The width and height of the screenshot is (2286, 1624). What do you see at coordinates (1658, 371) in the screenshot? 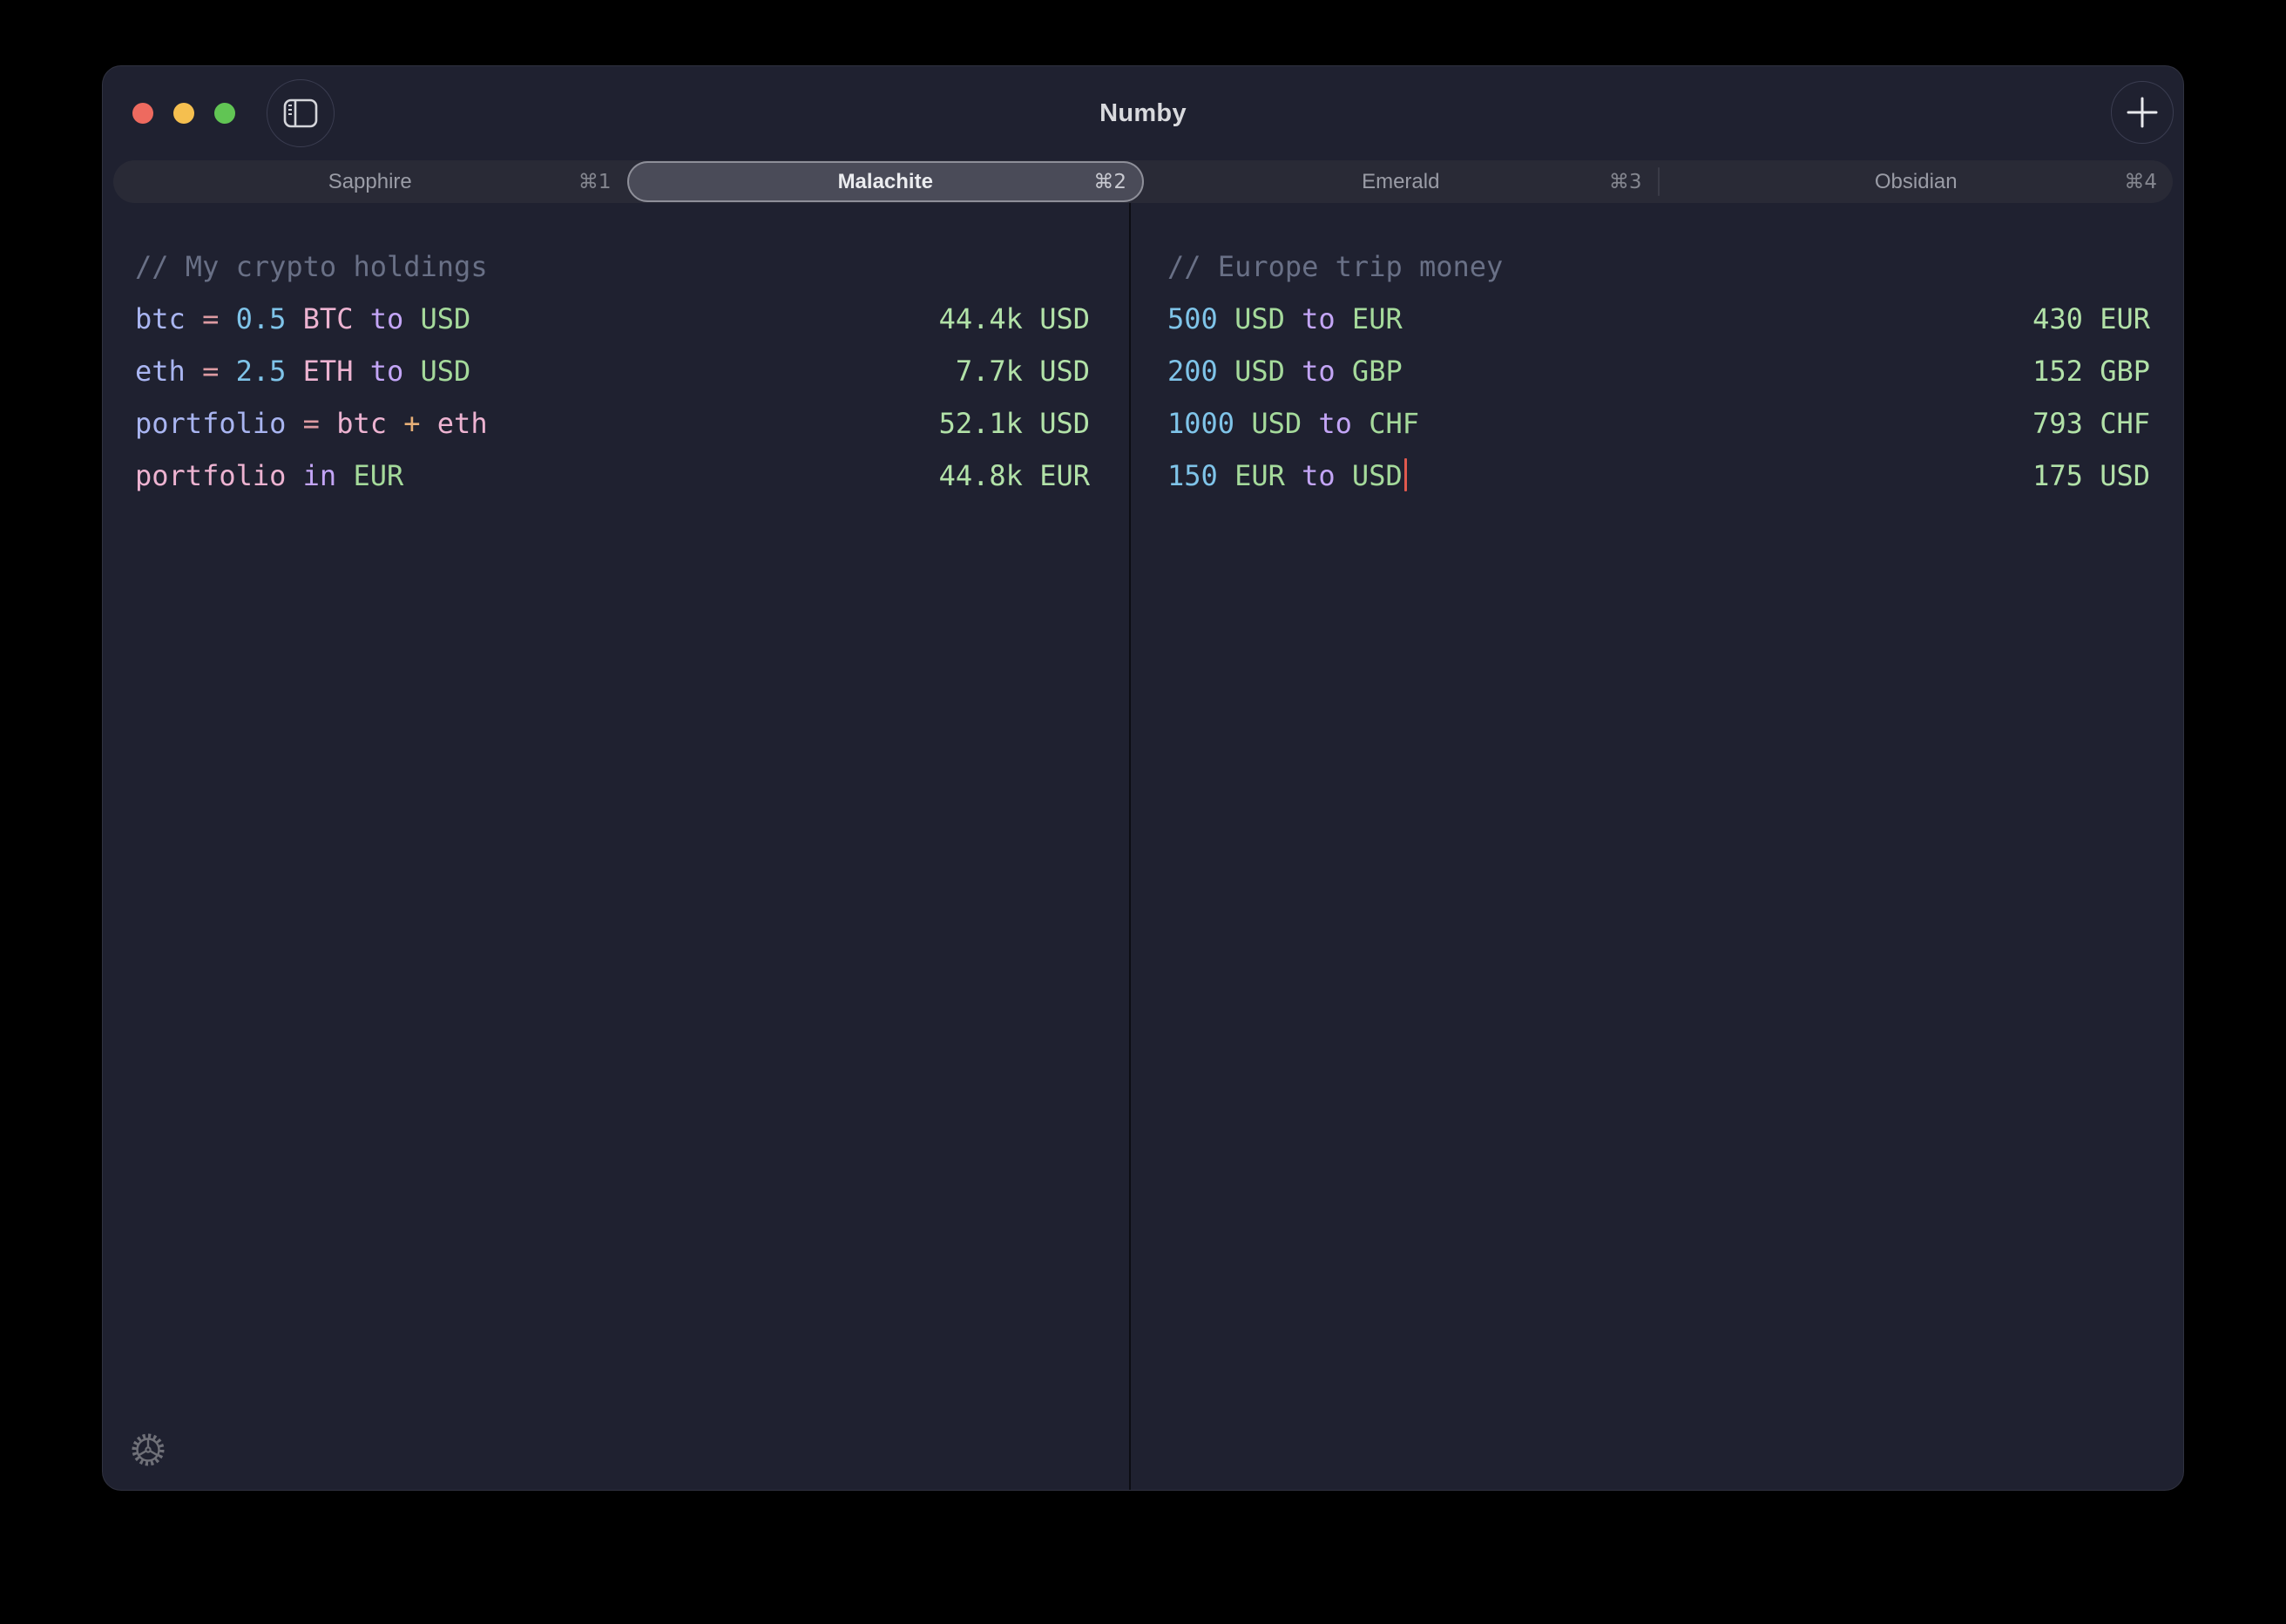
I see `calc-line: 200 USD to GBP 152 GBP` at bounding box center [1658, 371].